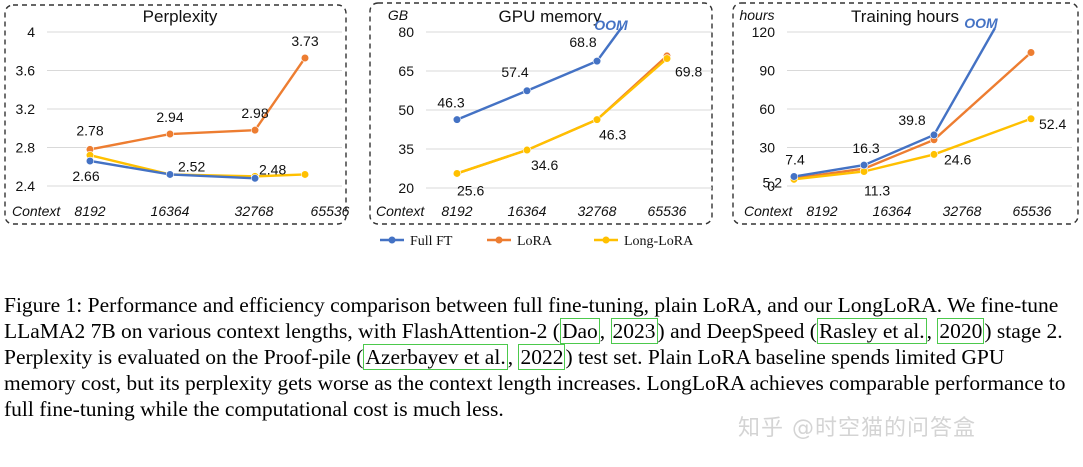 Image resolution: width=1083 pixels, height=467 pixels. I want to click on data-label: 2.94, so click(169, 117).